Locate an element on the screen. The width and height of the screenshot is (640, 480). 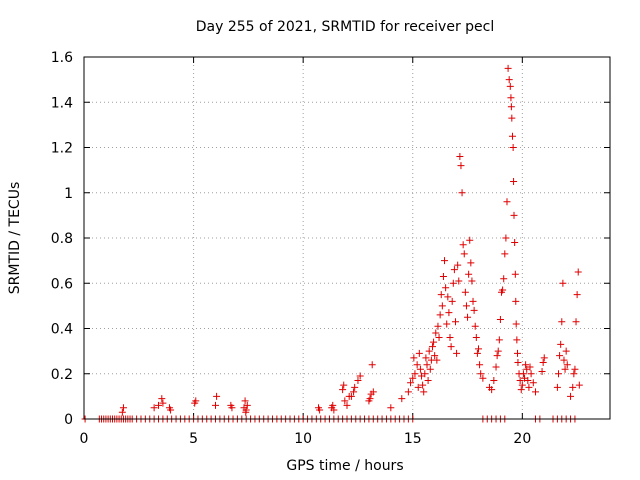
x-axis-label: GPS time / hours is located at coordinates (344, 466).